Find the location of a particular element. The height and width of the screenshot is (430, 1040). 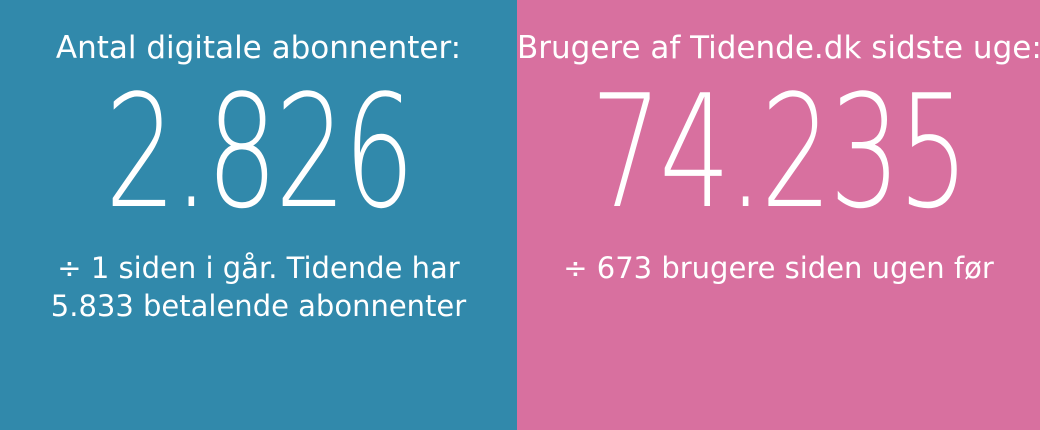

weekly-users-change-text: ÷ 673 brugere siden ugen før is located at coordinates (778, 268).